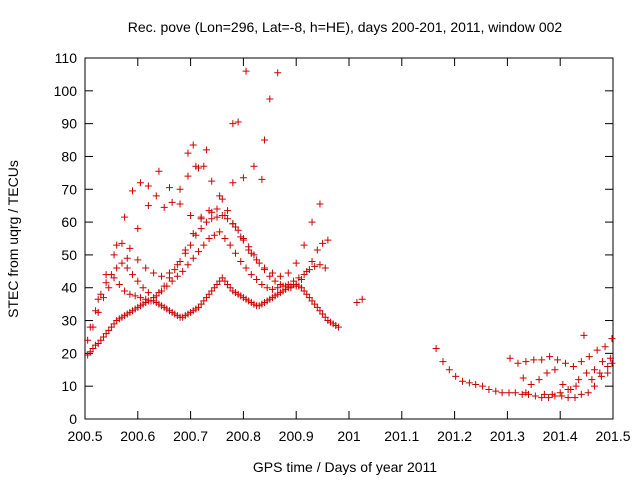  I want to click on x-tick-label: 200.5, so click(84, 436).